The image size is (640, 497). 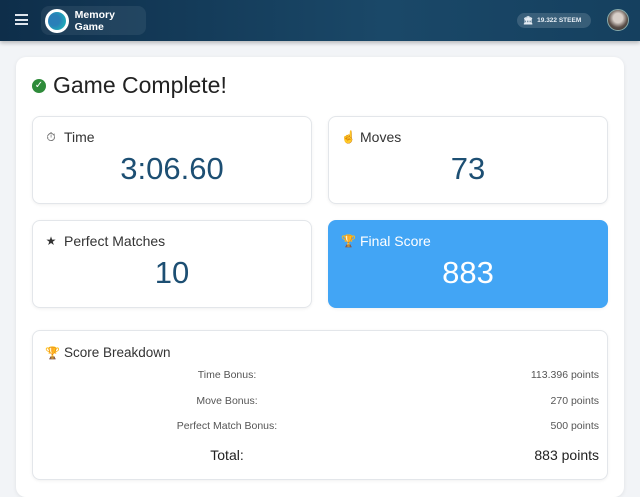 I want to click on stat-label: Final Score, so click(x=395, y=241).